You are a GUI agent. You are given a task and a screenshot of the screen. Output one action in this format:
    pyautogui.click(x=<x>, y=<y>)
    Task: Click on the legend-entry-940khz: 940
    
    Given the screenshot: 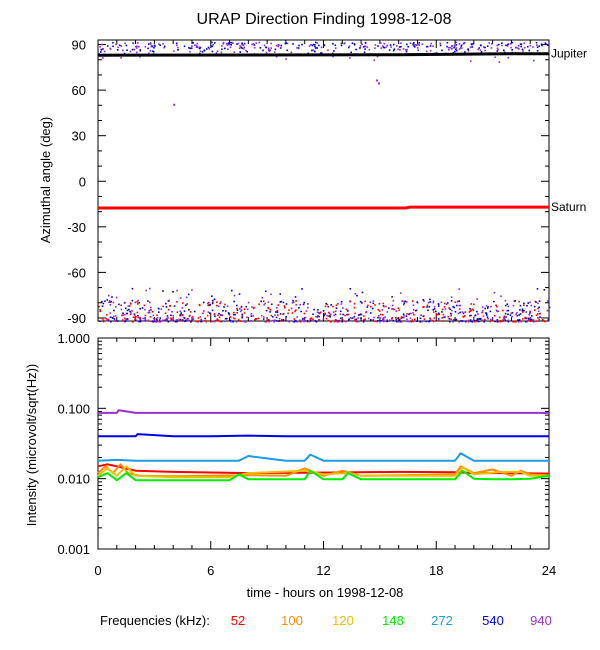 What is the action you would take?
    pyautogui.click(x=541, y=620)
    